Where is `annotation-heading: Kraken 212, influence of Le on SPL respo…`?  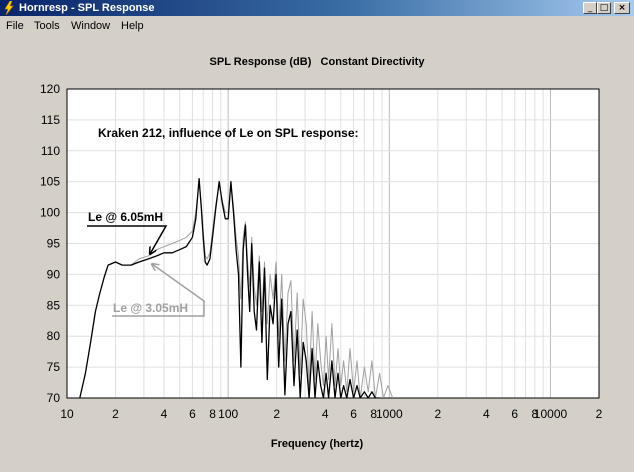
annotation-heading: Kraken 212, influence of Le on SPL respo… is located at coordinates (228, 133).